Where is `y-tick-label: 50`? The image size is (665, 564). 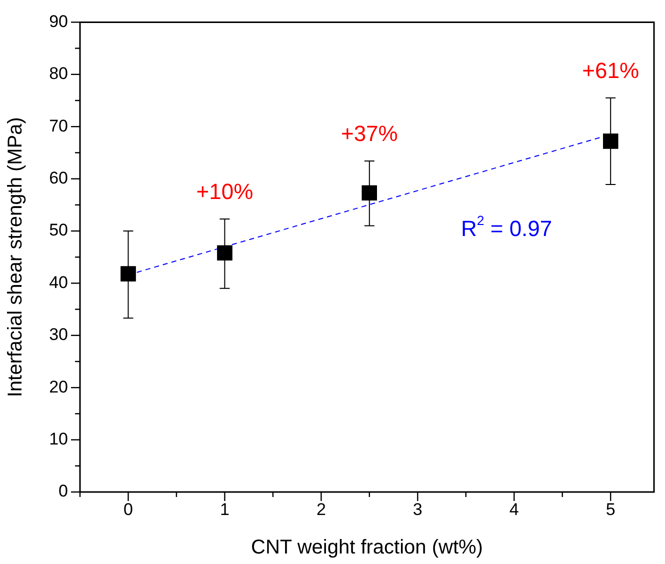 y-tick-label: 50 is located at coordinates (58, 230).